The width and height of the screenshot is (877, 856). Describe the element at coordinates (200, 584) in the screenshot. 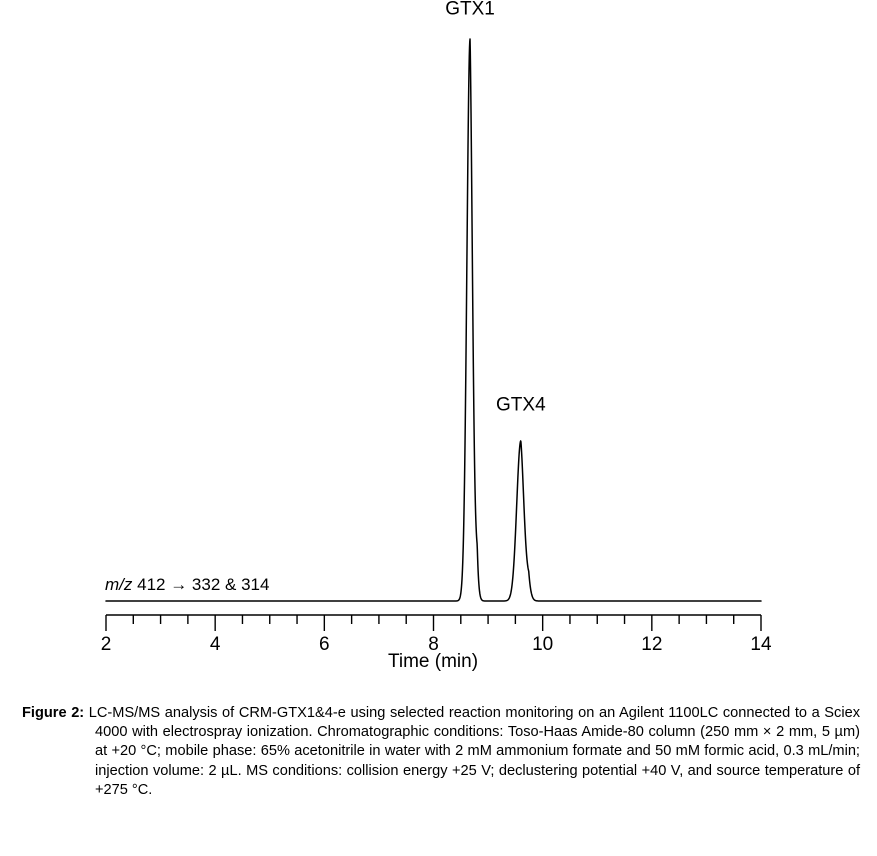

I see `mz-rest-part: 412 → 332 & 314` at that location.